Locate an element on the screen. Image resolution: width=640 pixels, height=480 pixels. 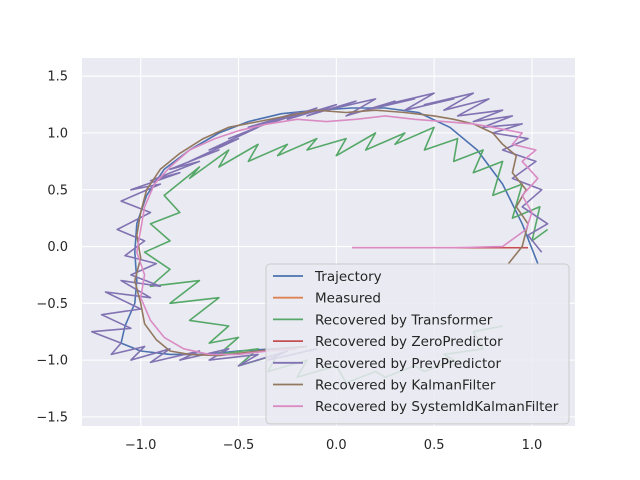
y-axis-ticks: −1.5 −1.0 −0.5 0.0 0.5 1.0 1.5 is located at coordinates (52, 248).